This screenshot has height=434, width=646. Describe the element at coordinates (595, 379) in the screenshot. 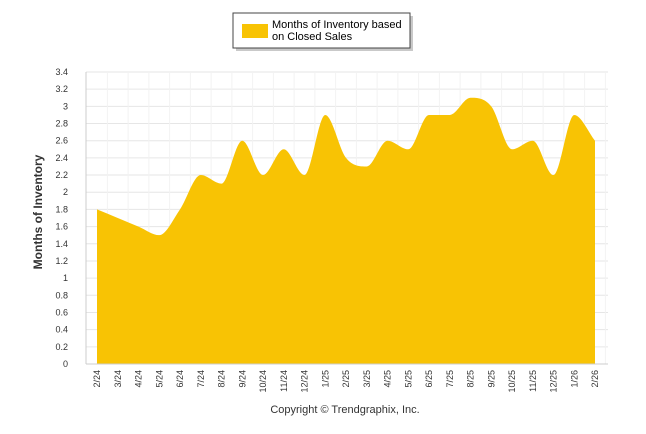

I see `x-tick-label: 2/26` at that location.